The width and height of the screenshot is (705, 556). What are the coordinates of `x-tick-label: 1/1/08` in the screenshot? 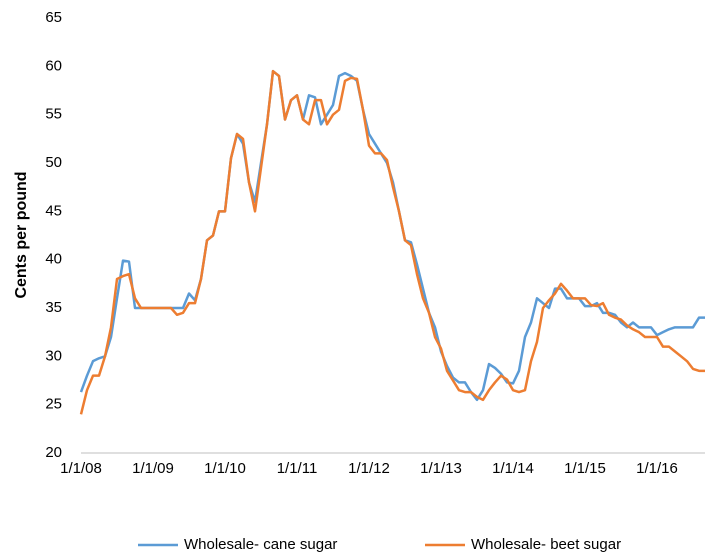 It's located at (81, 468).